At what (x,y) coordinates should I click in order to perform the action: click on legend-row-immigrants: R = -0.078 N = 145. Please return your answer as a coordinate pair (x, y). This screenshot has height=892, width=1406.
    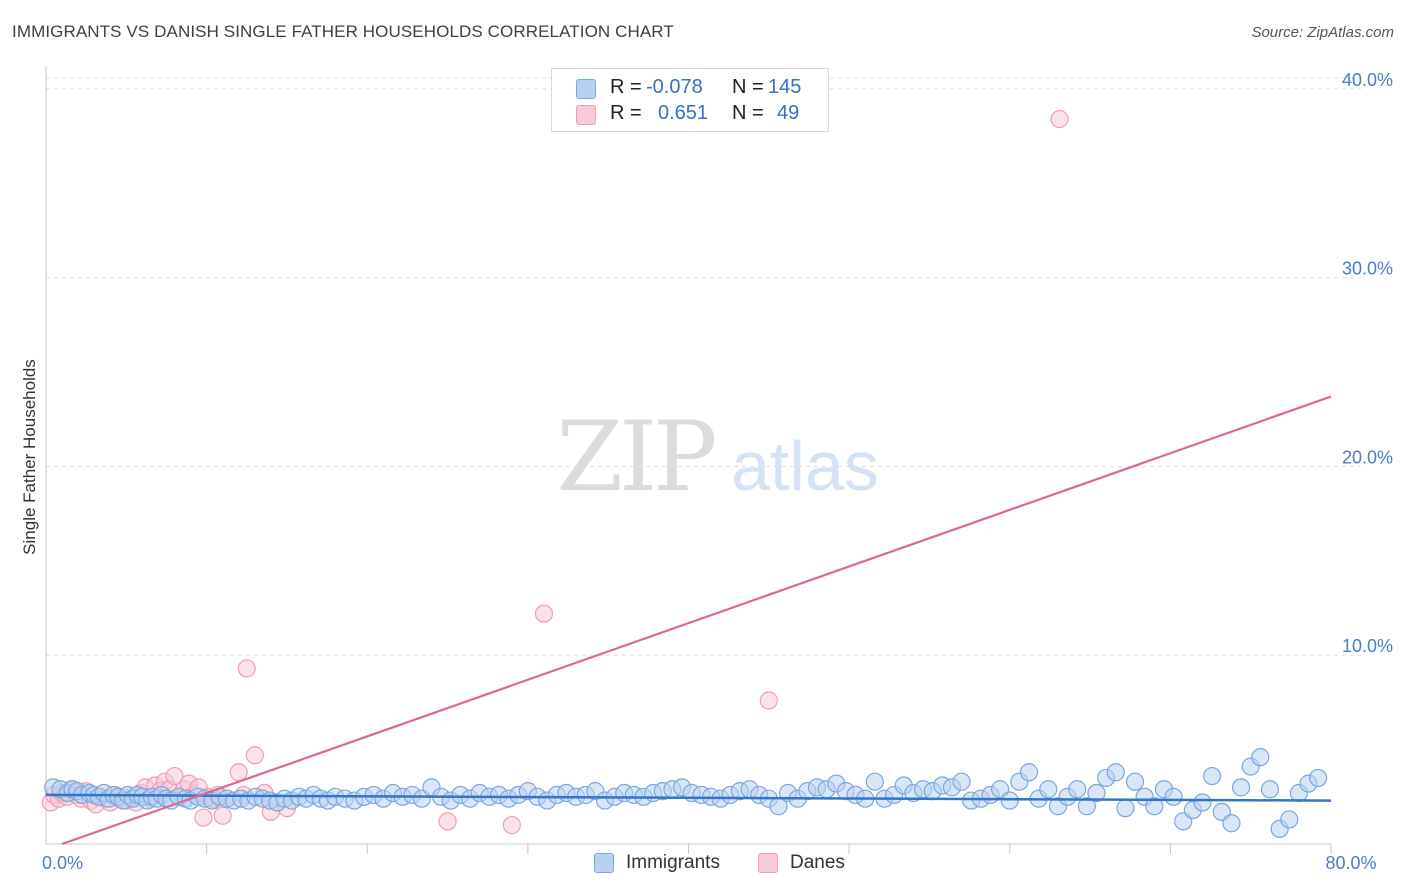
    Looking at the image, I should click on (690, 89).